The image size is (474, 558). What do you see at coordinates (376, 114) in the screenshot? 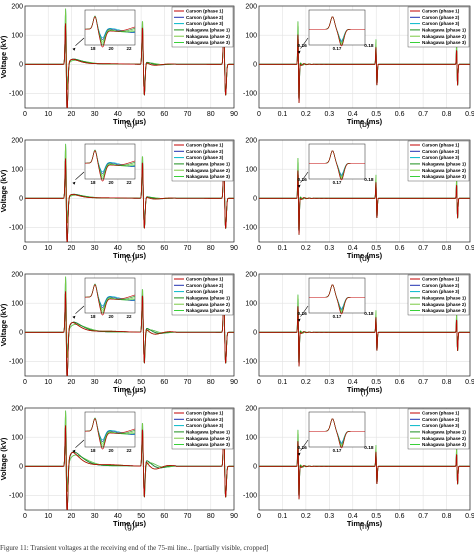
I see `x-tick-label: 0.5` at bounding box center [376, 114].